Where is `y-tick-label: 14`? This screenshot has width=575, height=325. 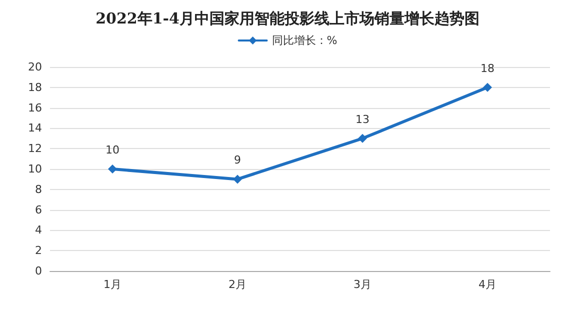 y-tick-label: 14 is located at coordinates (35, 128).